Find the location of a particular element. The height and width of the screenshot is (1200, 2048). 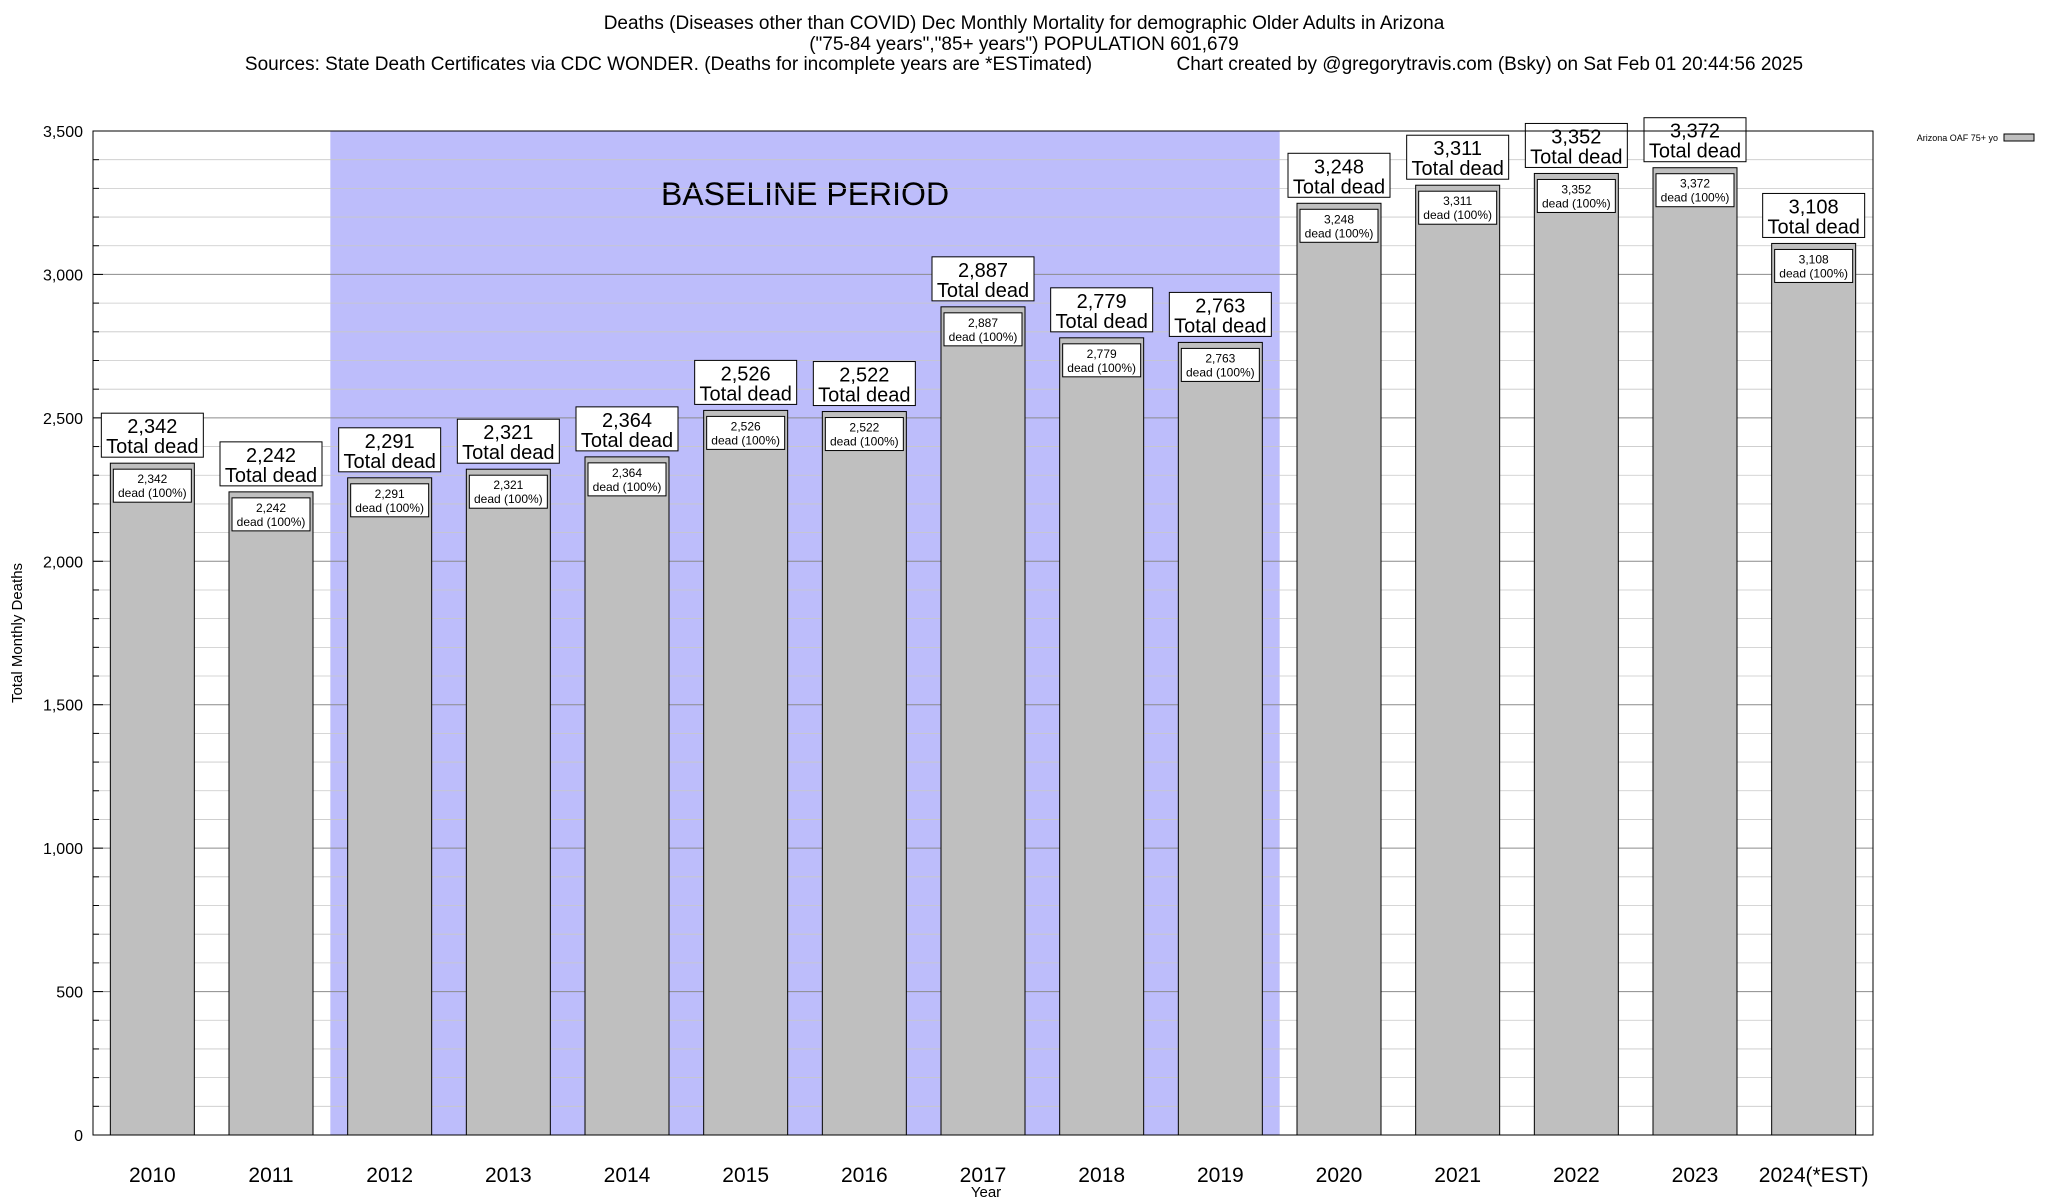

bar-inner-value-label: 2,526 is located at coordinates (746, 426).